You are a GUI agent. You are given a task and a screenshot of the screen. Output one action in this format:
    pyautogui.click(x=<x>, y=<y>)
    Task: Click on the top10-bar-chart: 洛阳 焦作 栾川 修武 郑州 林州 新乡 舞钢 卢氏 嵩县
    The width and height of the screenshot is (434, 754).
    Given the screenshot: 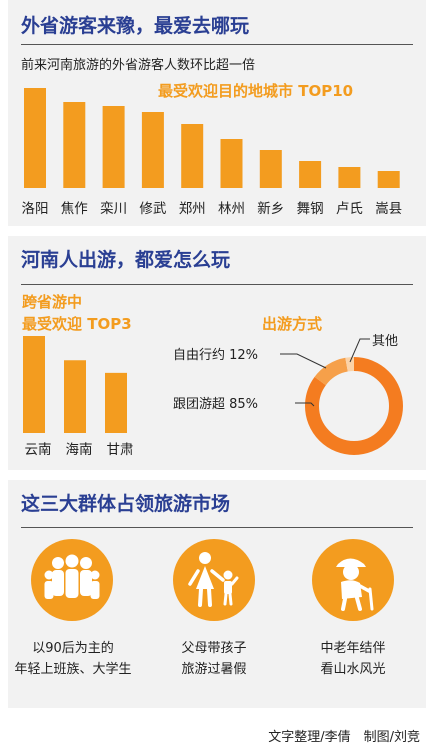 What is the action you would take?
    pyautogui.click(x=212, y=152)
    